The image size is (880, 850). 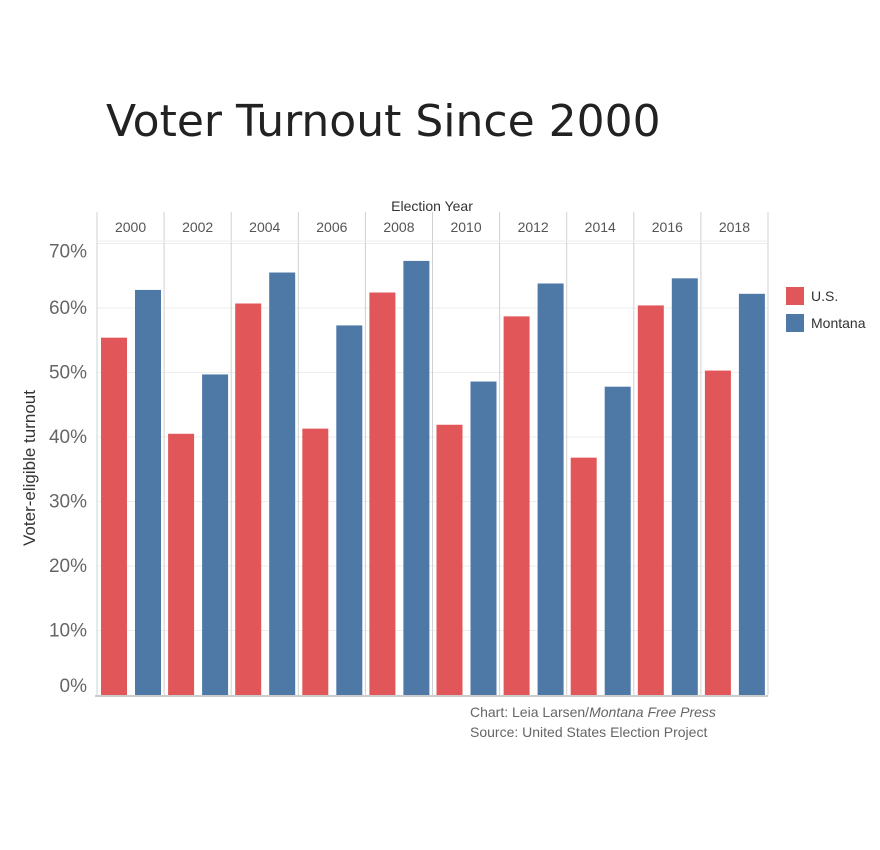 What do you see at coordinates (68, 373) in the screenshot?
I see `y-tick-label: 50%` at bounding box center [68, 373].